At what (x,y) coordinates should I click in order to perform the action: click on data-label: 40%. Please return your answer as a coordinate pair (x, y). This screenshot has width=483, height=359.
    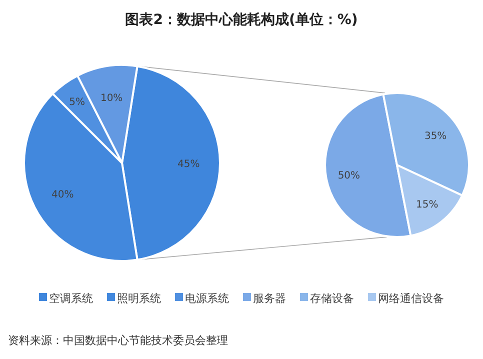
    Looking at the image, I should click on (63, 194).